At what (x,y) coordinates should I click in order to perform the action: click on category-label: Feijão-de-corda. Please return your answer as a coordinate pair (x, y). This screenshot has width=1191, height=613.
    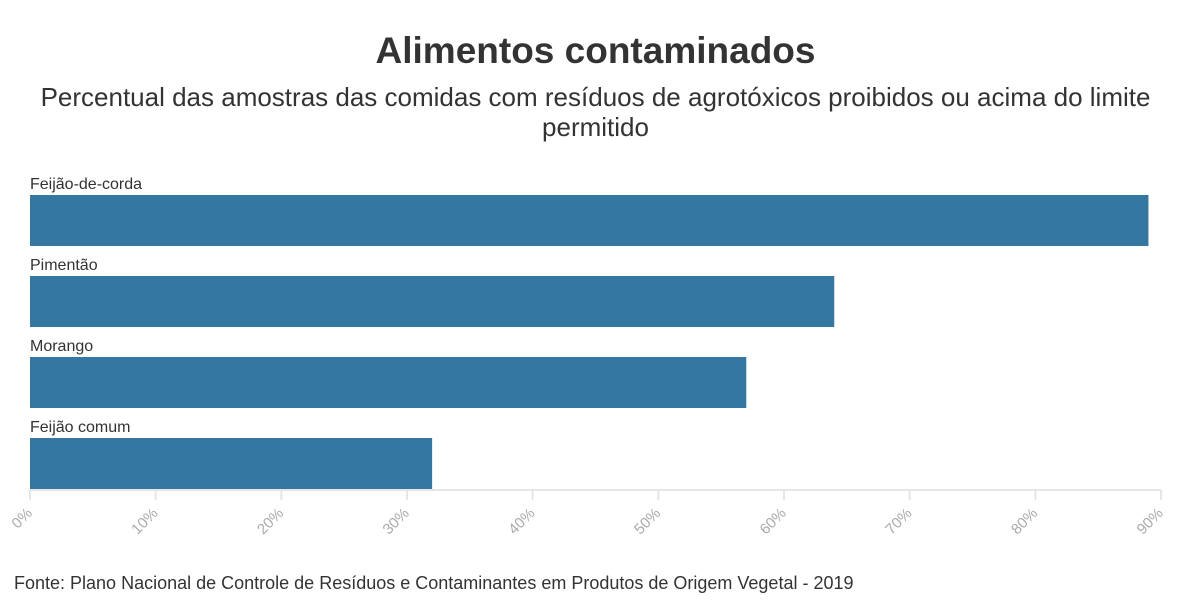
    Looking at the image, I should click on (86, 184).